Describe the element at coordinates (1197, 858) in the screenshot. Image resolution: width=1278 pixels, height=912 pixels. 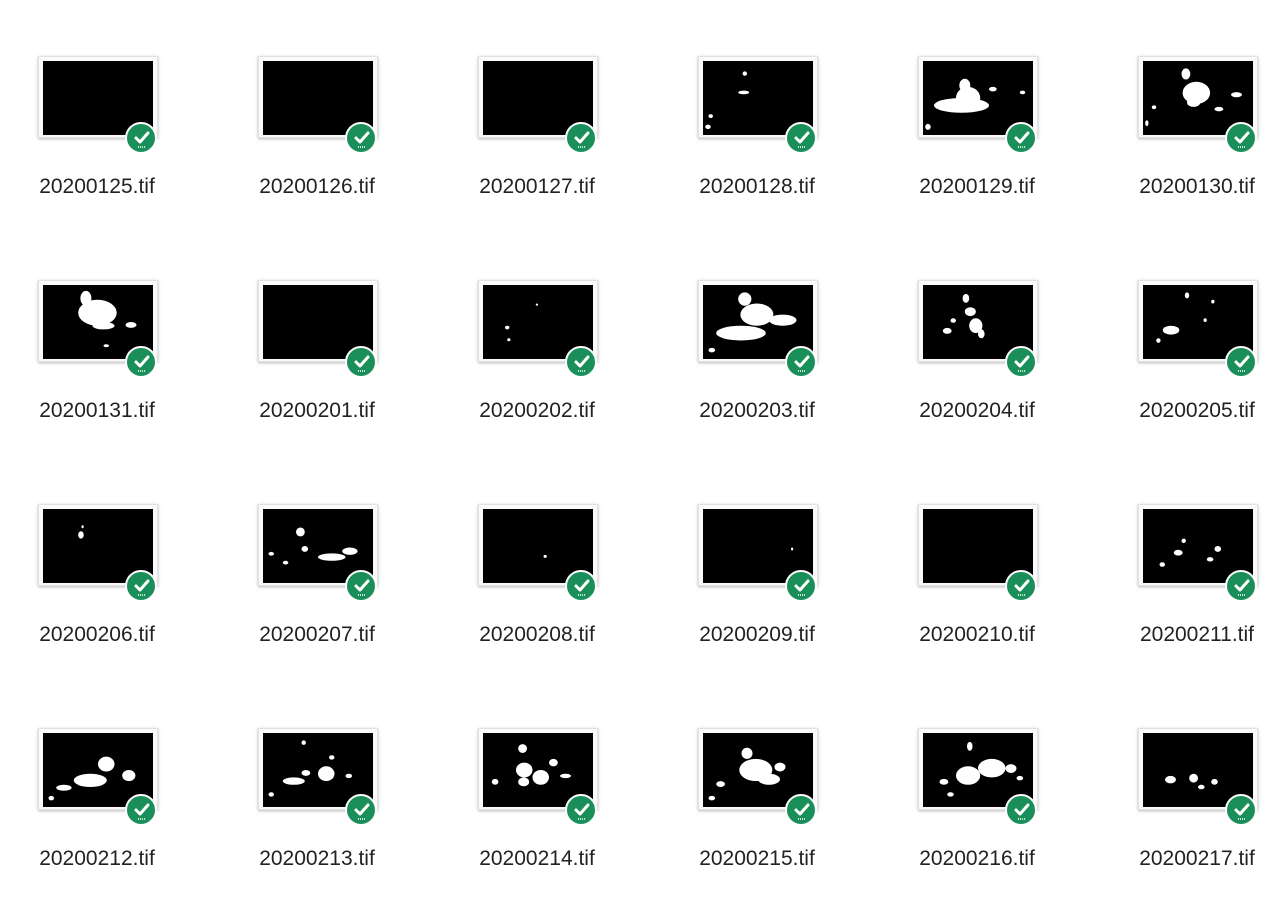
I see `file-name: 20200217.tif` at that location.